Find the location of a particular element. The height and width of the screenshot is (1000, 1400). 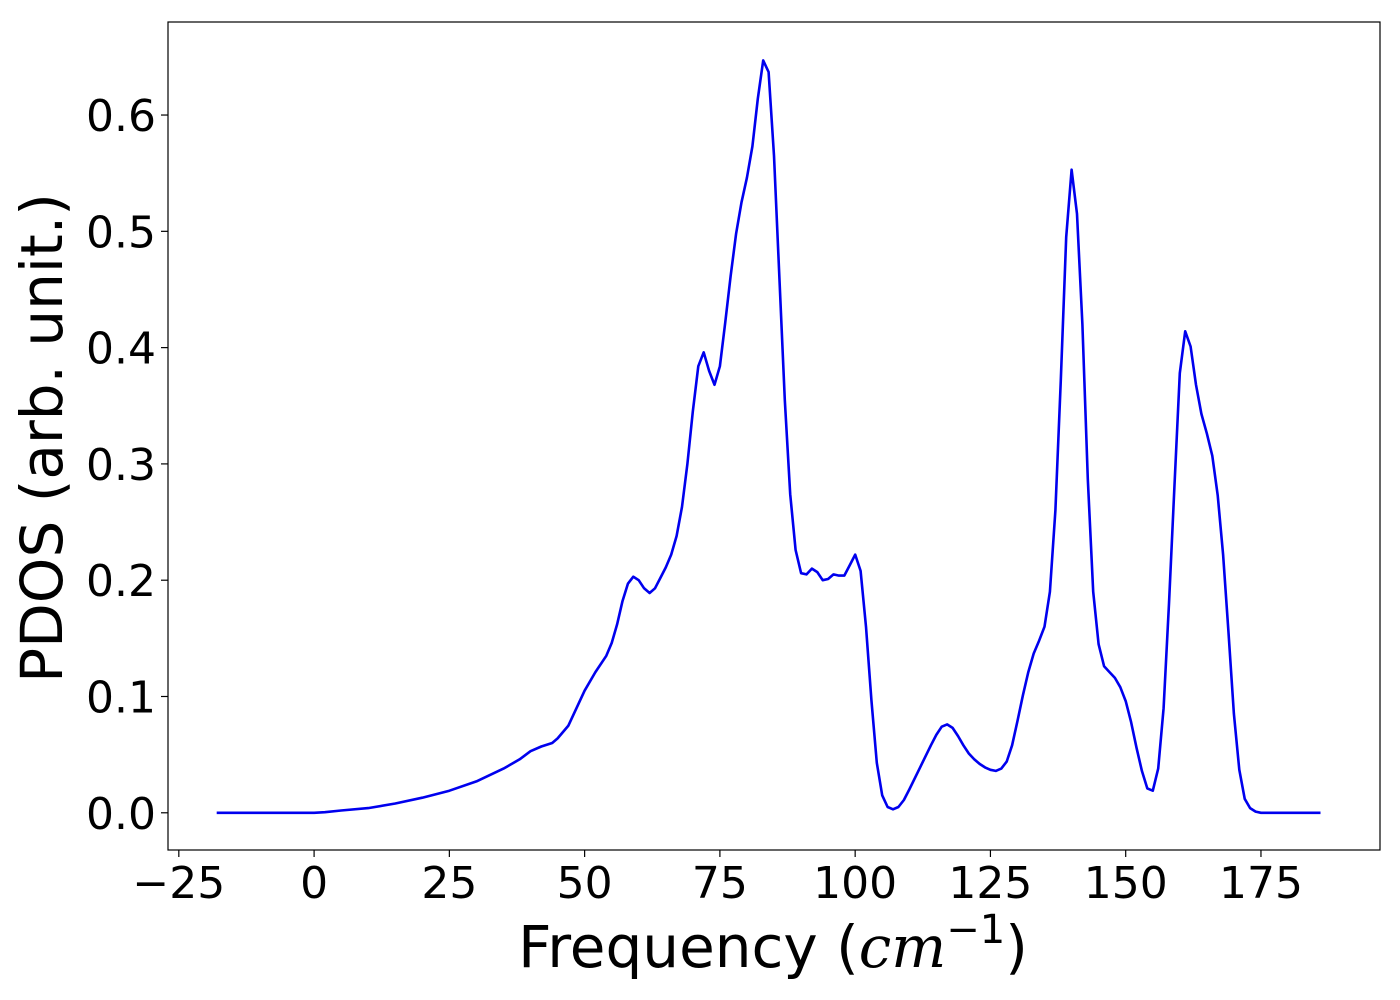

x-tick-label: 25 is located at coordinates (449, 883).